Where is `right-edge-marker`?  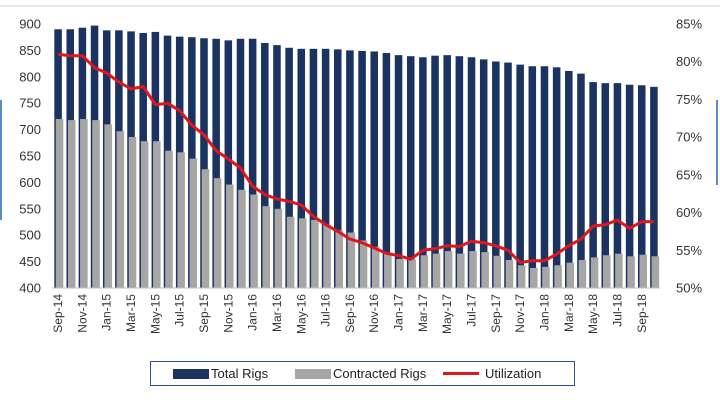
right-edge-marker is located at coordinates (717, 142).